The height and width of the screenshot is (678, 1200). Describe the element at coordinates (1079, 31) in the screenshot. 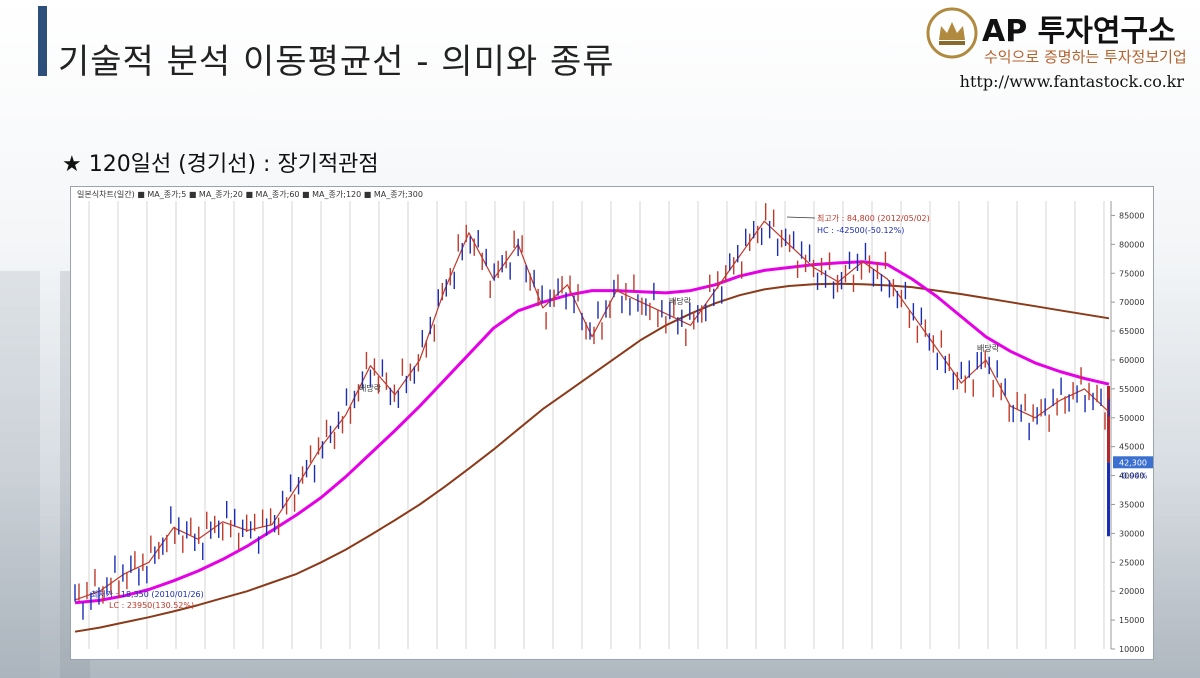

I see `logo-name: AP 투자연구소` at that location.